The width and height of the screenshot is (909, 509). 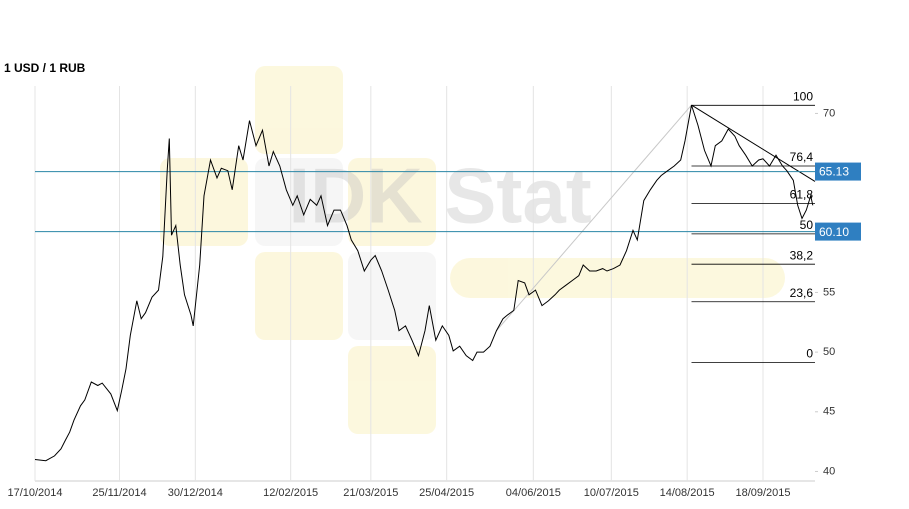 I want to click on fib-label: 38,2, so click(x=802, y=255).